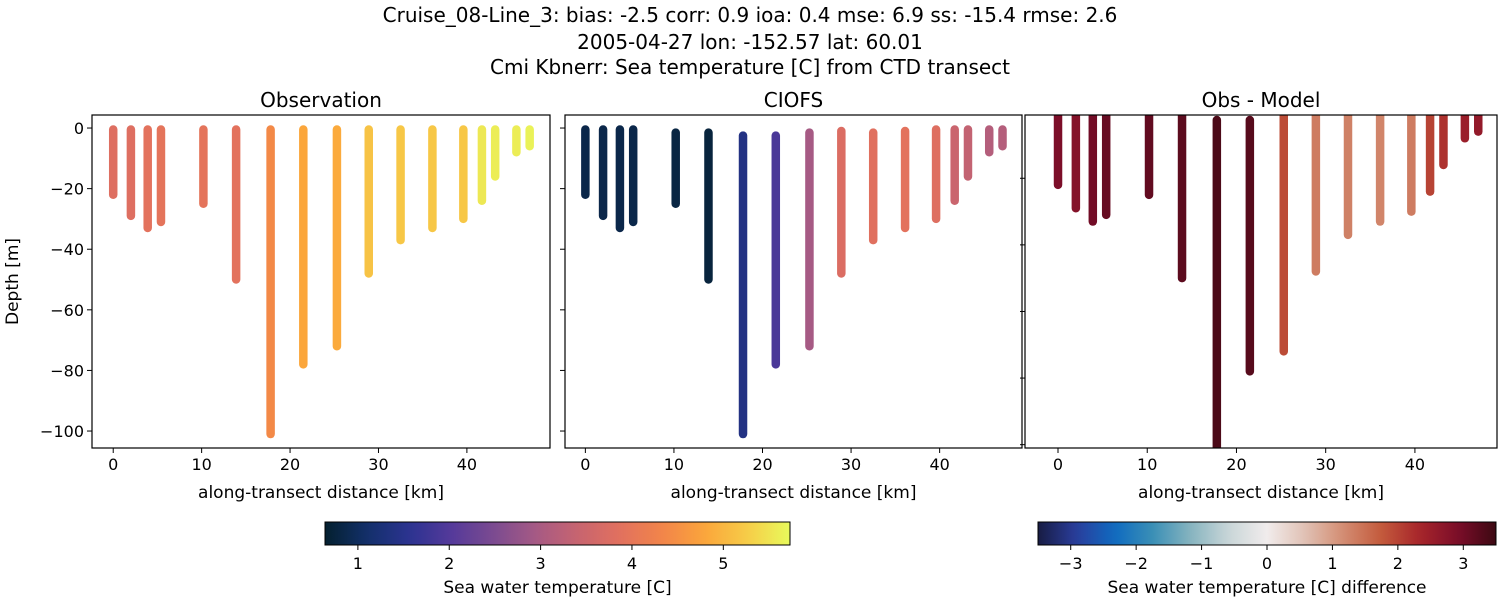  What do you see at coordinates (723, 563) in the screenshot?
I see `colorbar-tick-label: 5` at bounding box center [723, 563].